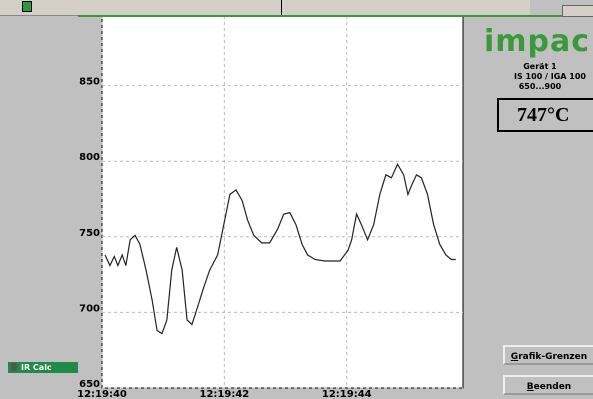  I want to click on top-bar, so click(265, 8).